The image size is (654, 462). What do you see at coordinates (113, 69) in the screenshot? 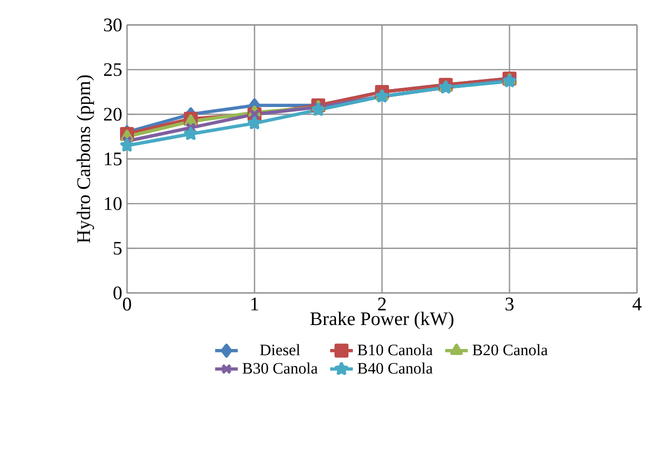
I see `y-tick-label: 25` at bounding box center [113, 69].